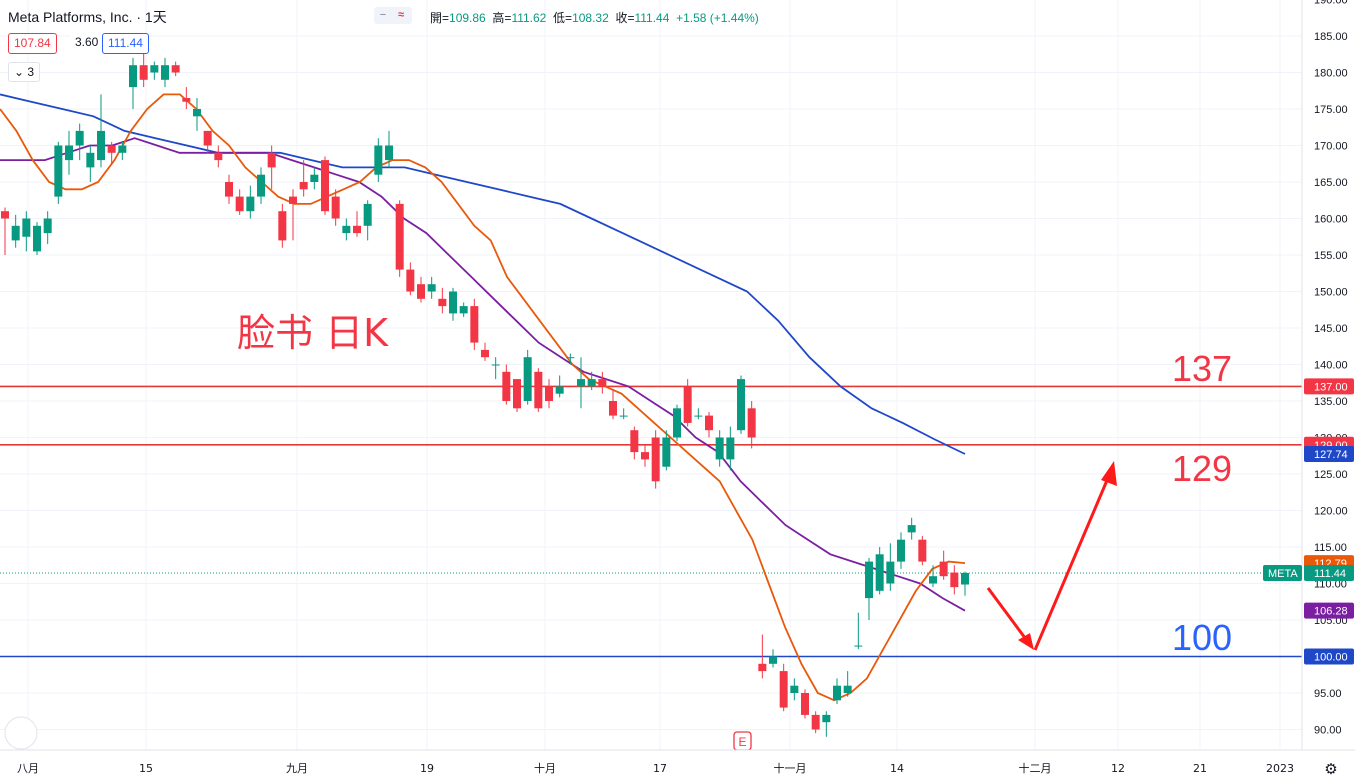 Image resolution: width=1355 pixels, height=782 pixels. Describe the element at coordinates (1329, 610) in the screenshot. I see `price-tag: 106.28` at that location.